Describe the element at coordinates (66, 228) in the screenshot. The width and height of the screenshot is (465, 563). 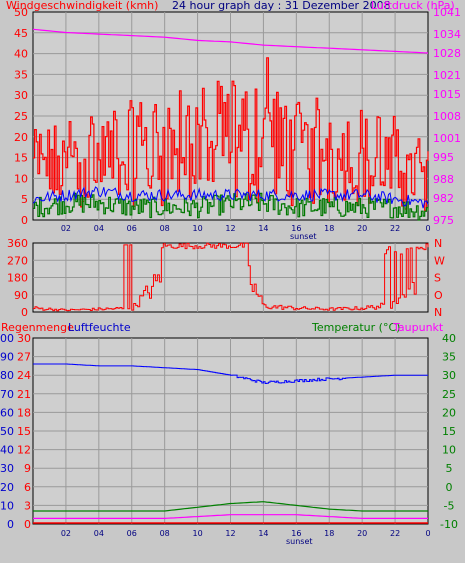
I see `x-tick-label: 02` at that location.